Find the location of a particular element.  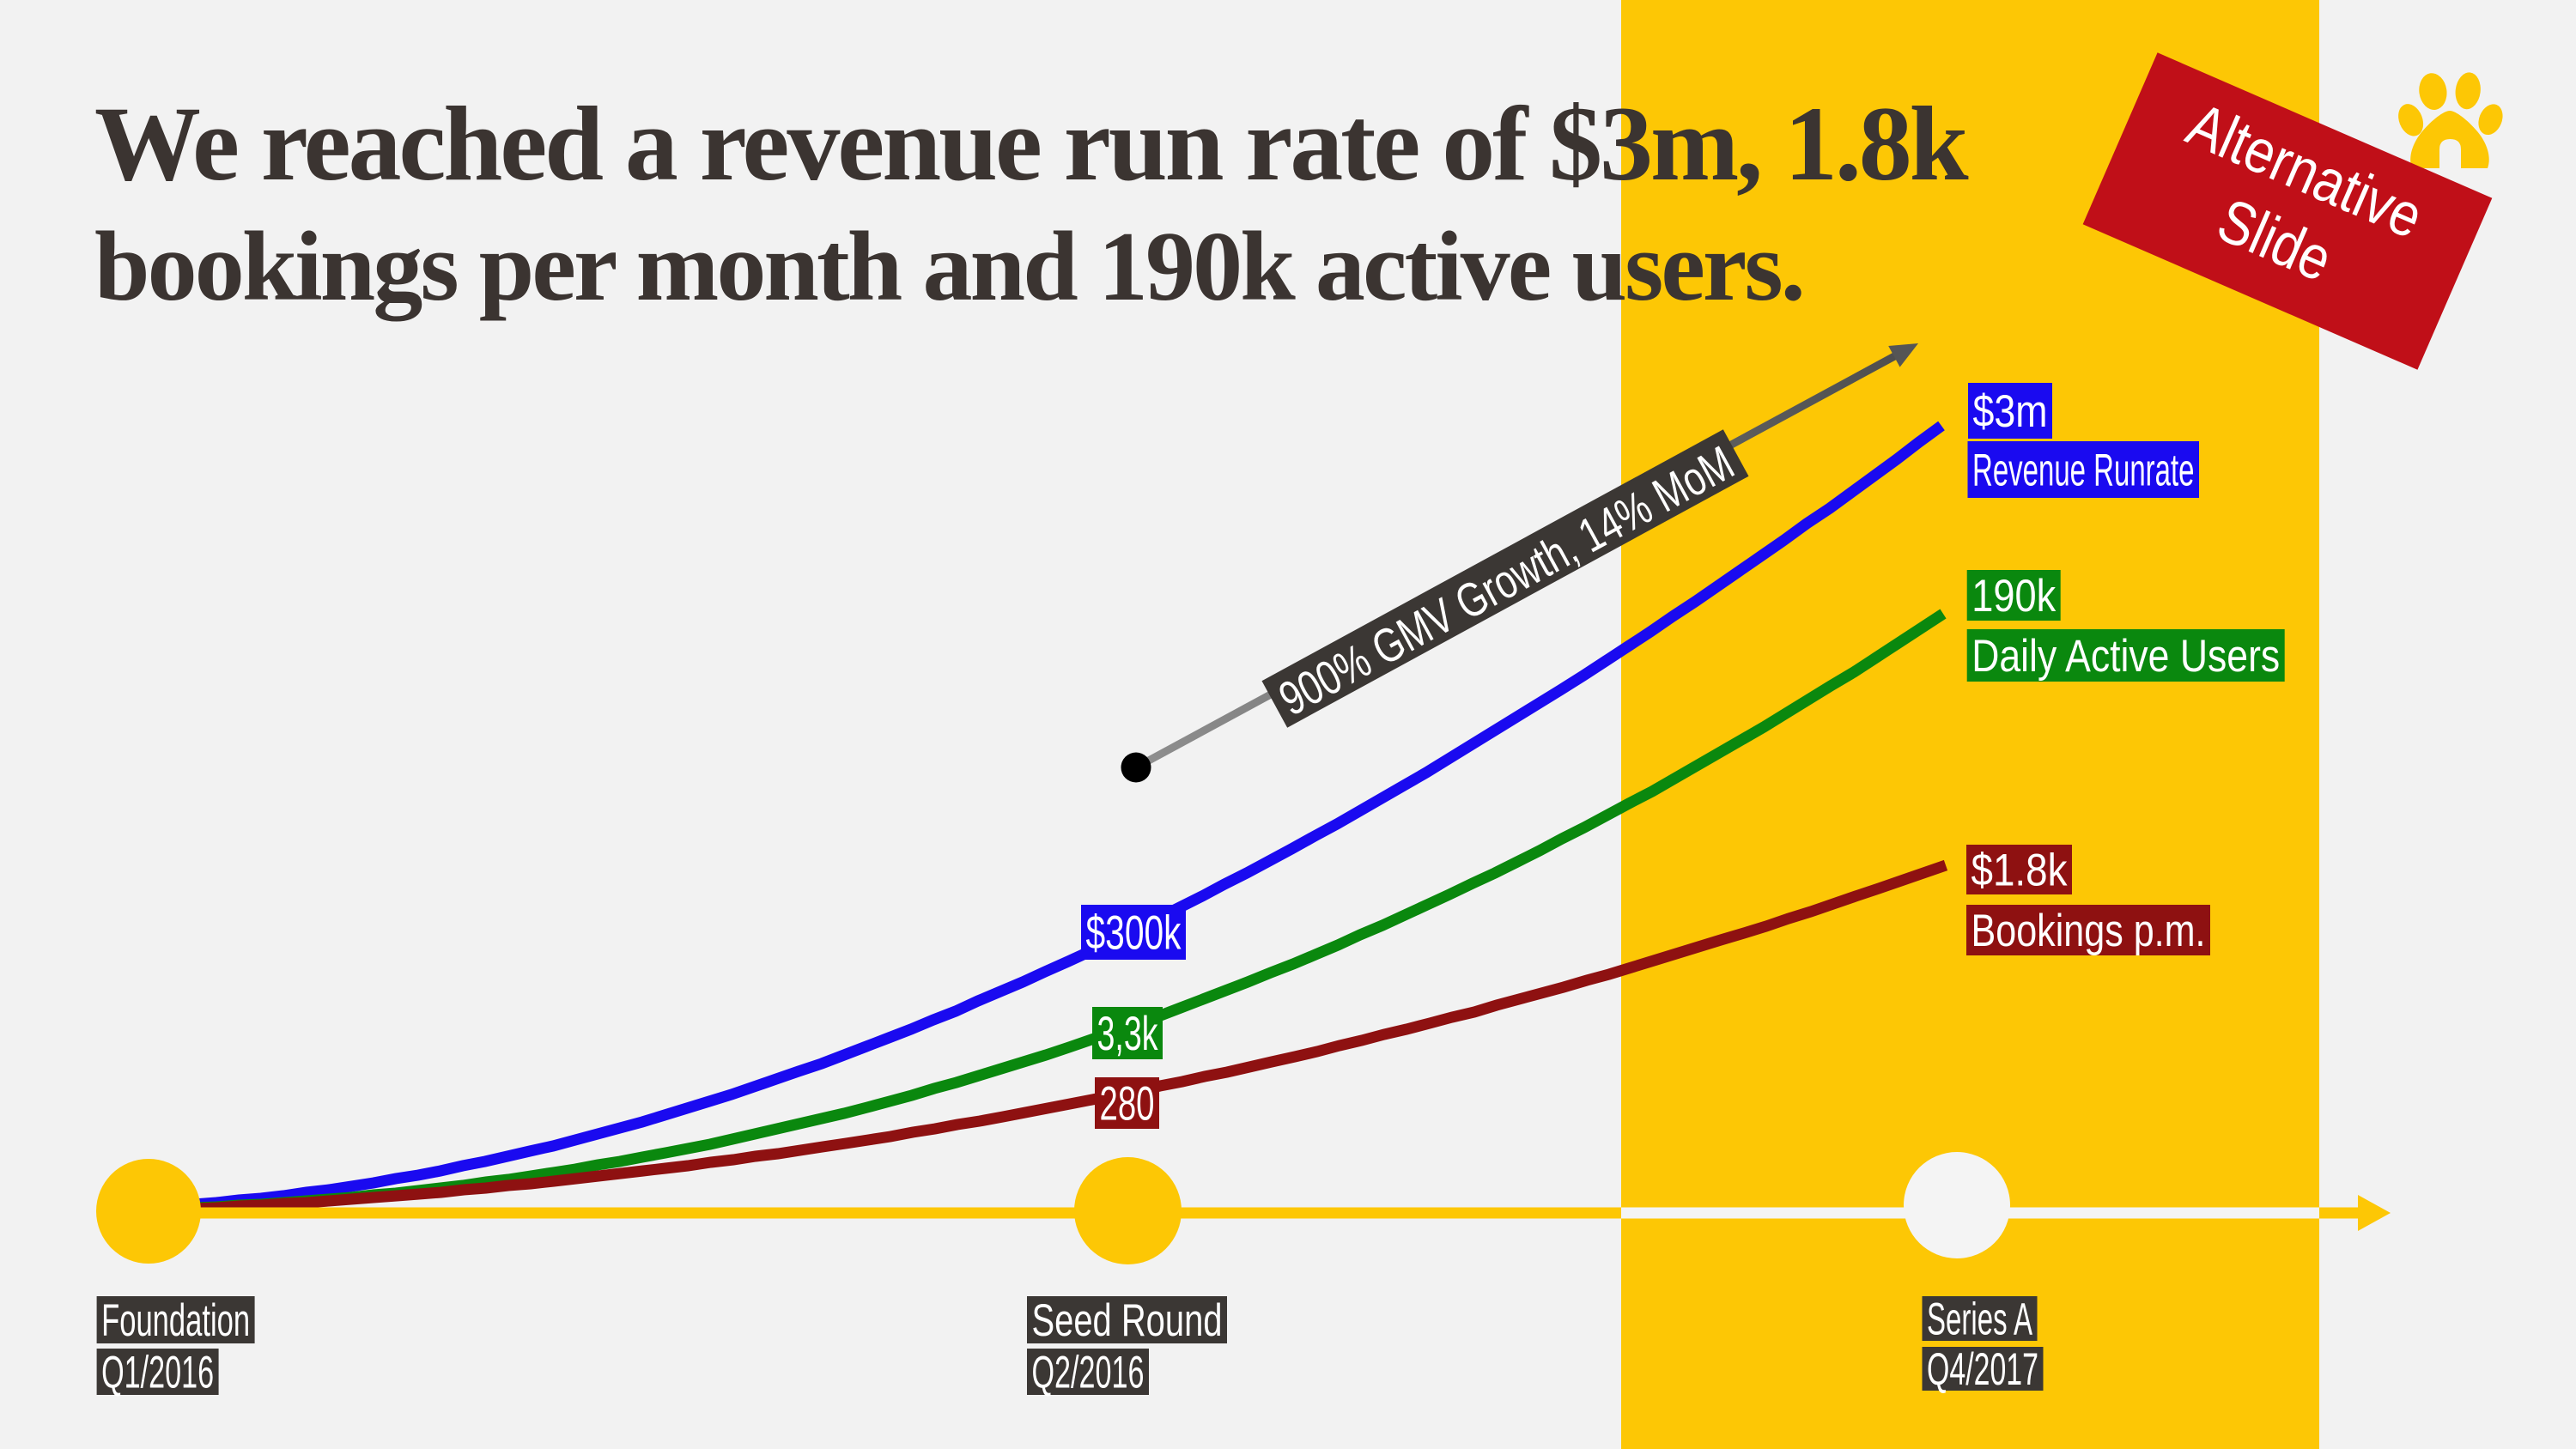

svg-text: Bookings p.m. is located at coordinates (2089, 931).